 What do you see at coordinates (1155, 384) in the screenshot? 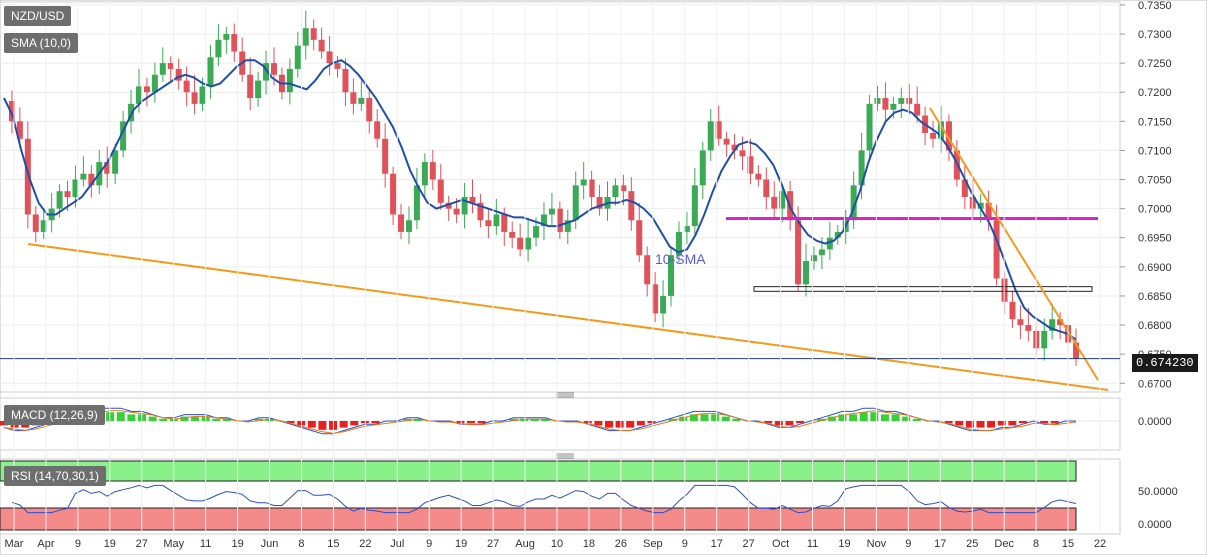
I see `price-tick-label: 0.6700` at bounding box center [1155, 384].